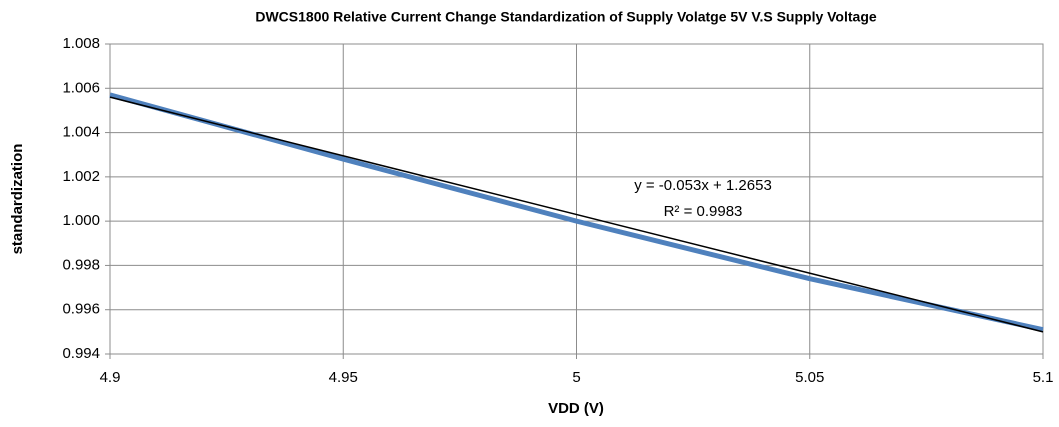 This screenshot has height=427, width=1059. Describe the element at coordinates (81, 87) in the screenshot. I see `y-tick-label: 1.006` at that location.